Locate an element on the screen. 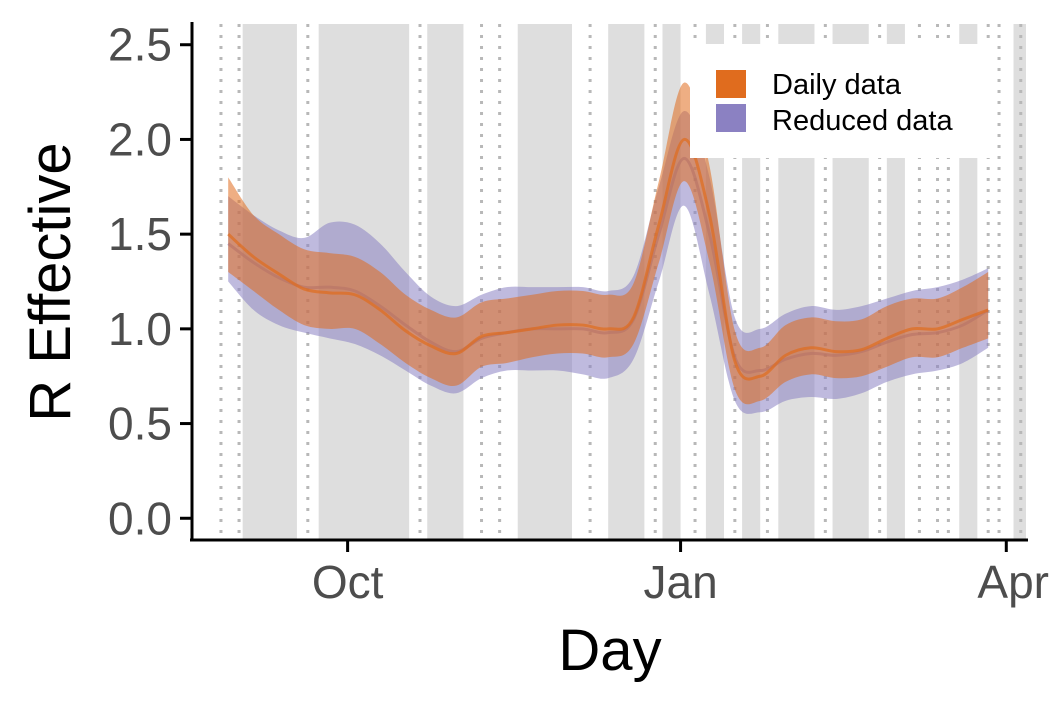  x-tick-label-2: Apr is located at coordinates (1013, 582).